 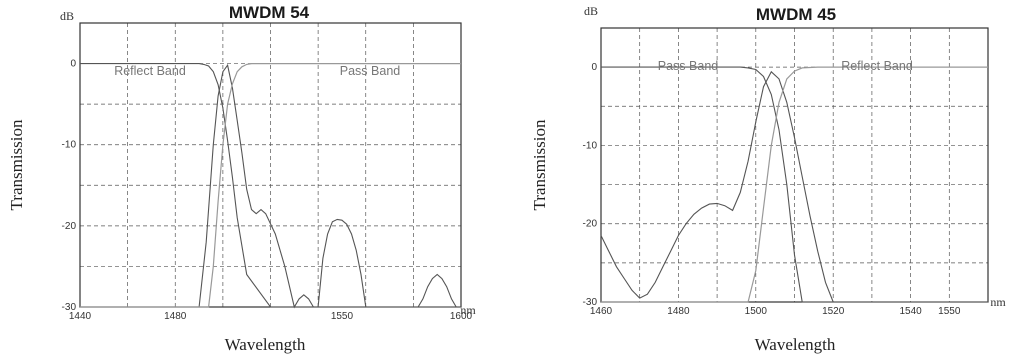 What do you see at coordinates (269, 12) in the screenshot?
I see `chart-title: MWDM 54` at bounding box center [269, 12].